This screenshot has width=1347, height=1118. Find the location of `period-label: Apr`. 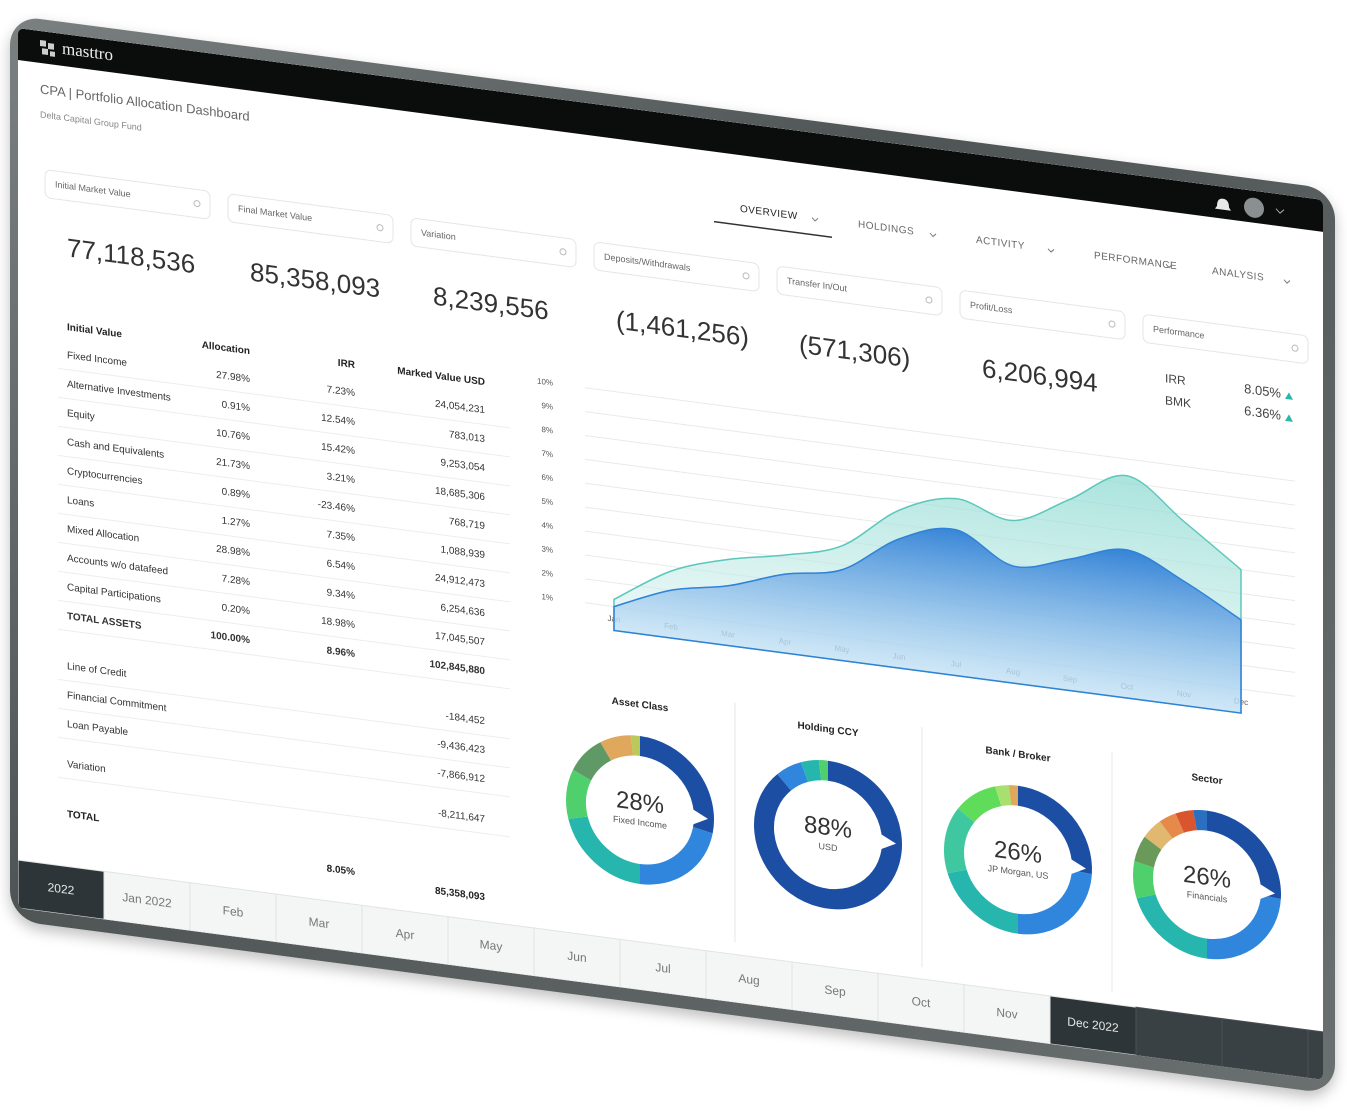

period-label: Apr is located at coordinates (405, 934).